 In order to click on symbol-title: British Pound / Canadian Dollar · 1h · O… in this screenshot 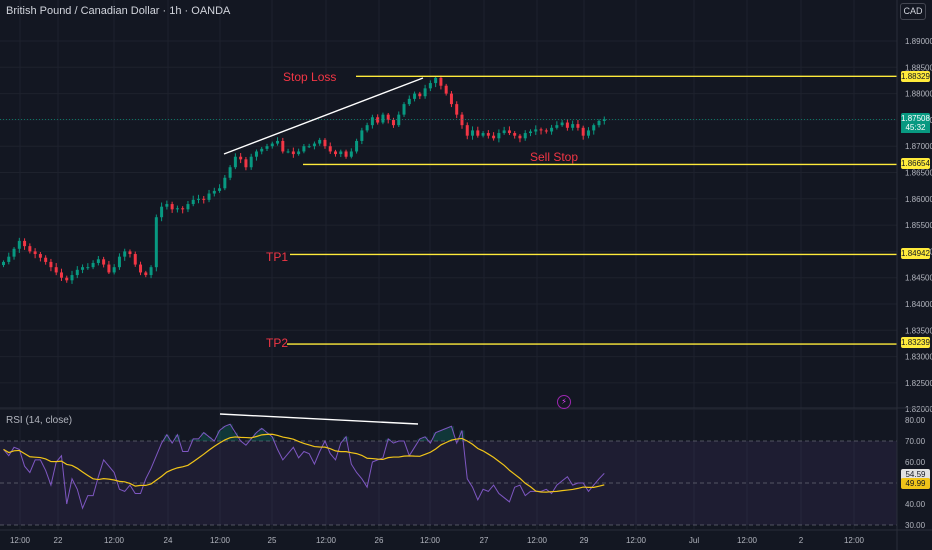, I will do `click(118, 11)`.